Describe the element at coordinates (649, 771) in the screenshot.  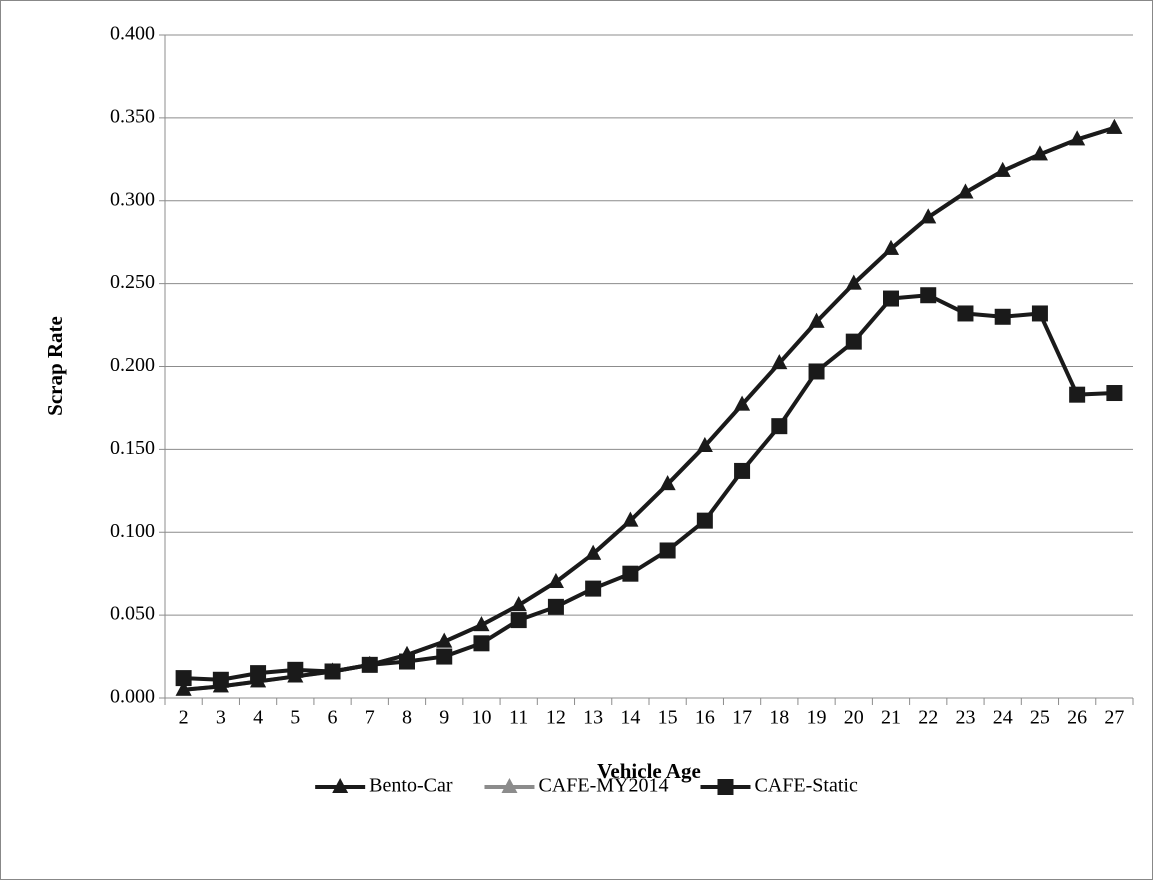
I see `x-axis-title: Vehicle Age` at that location.